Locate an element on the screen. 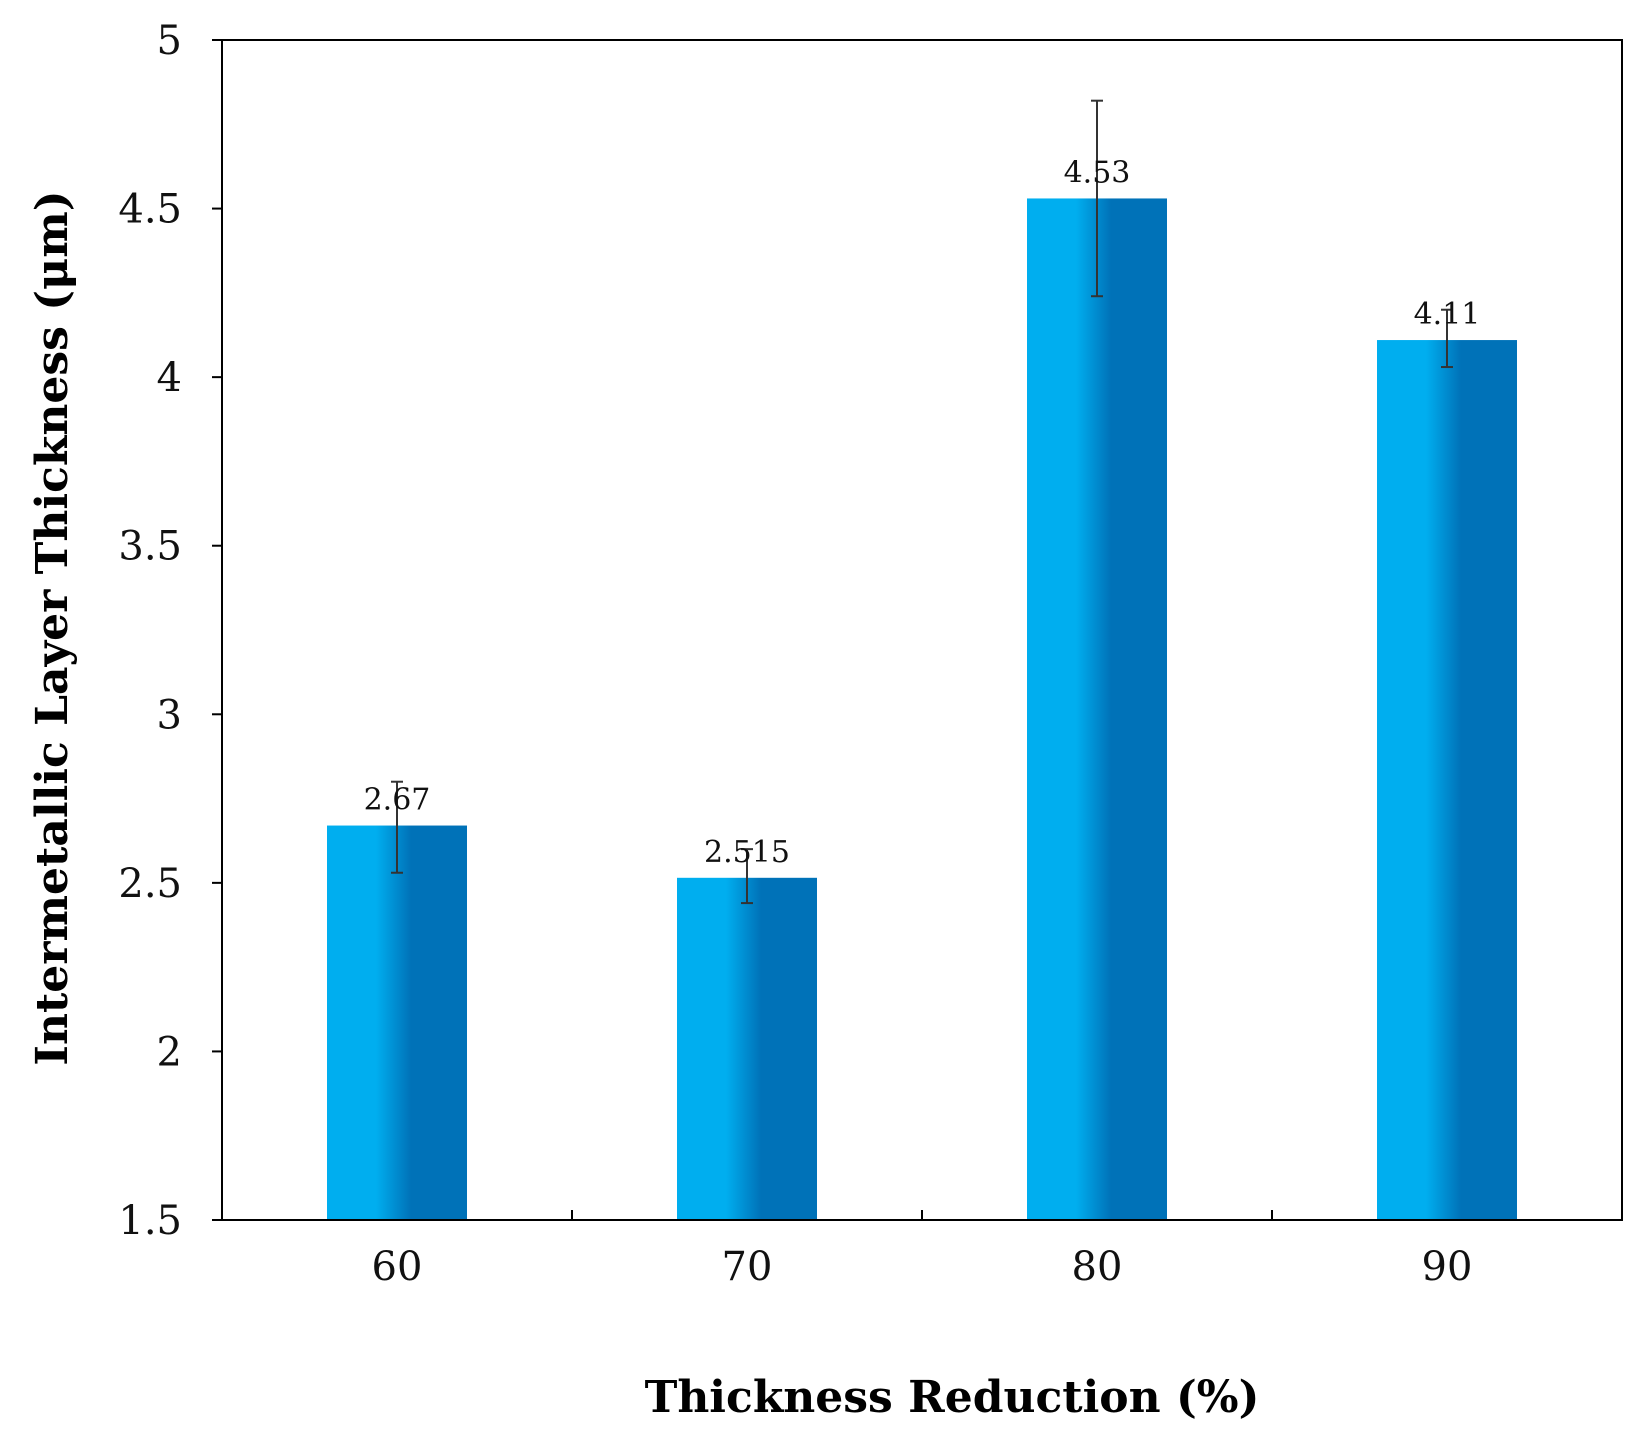 The height and width of the screenshot is (1443, 1642). x-axis-title: Thickness Reduction (%) is located at coordinates (952, 1397).